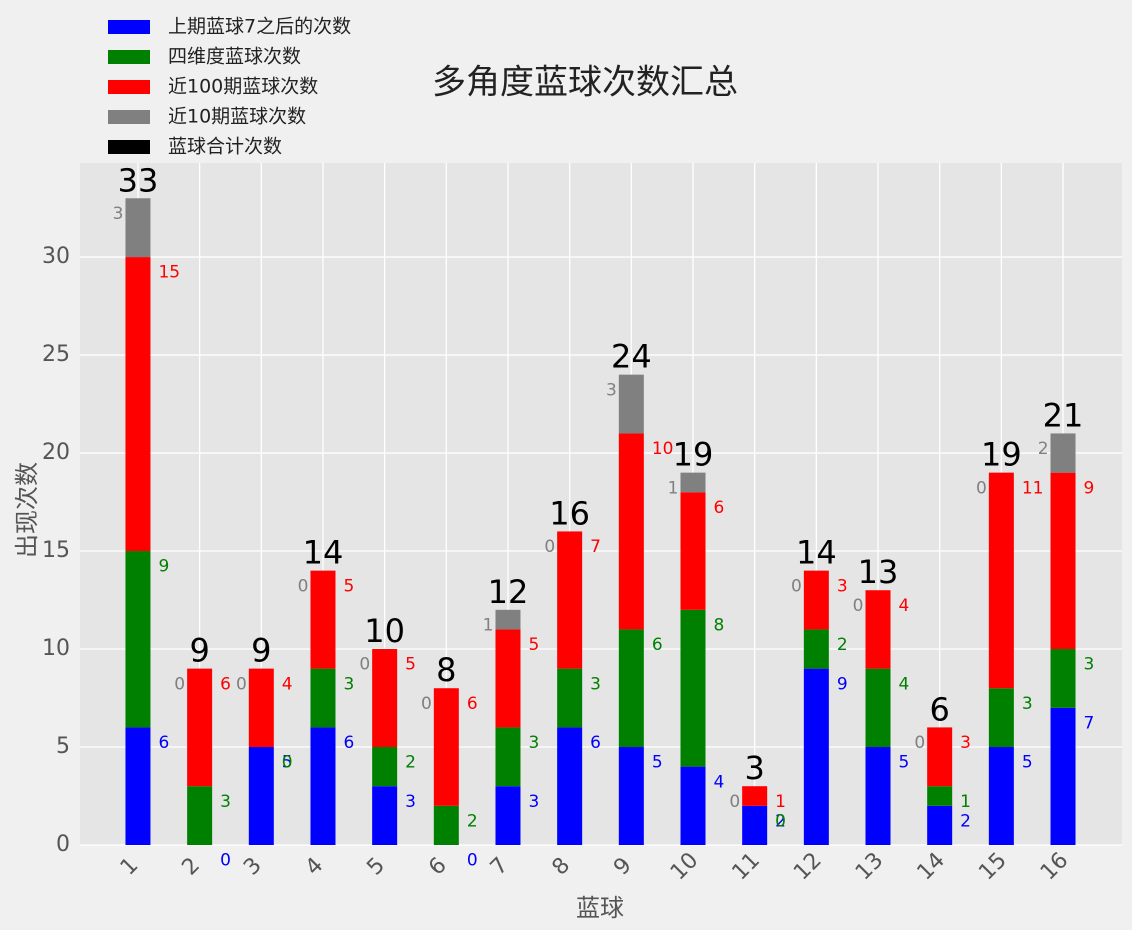  Describe the element at coordinates (243, 87) in the screenshot. I see `legend-label: 近100期蓝球次数` at that location.